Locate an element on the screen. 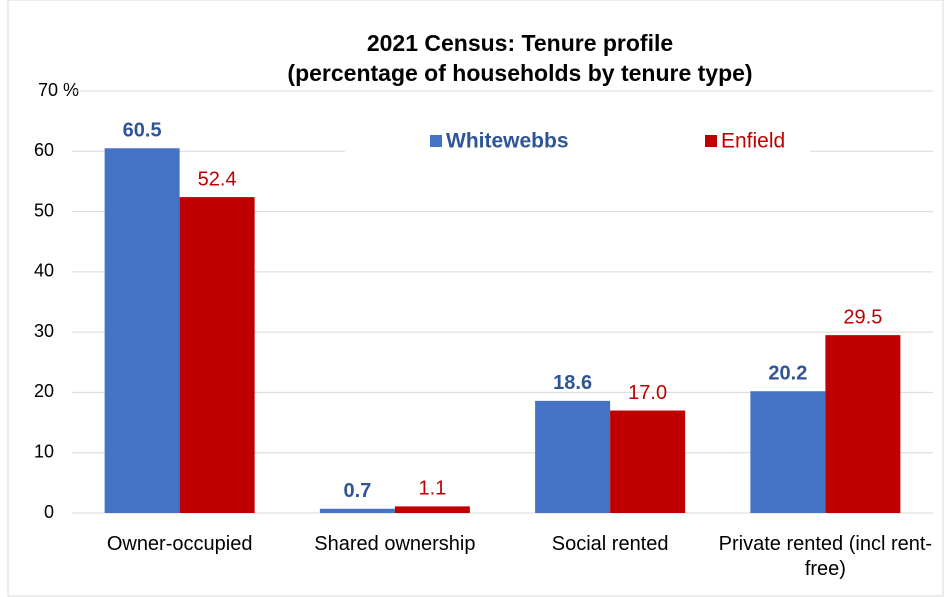  y-tick-label: 40 is located at coordinates (44, 271).